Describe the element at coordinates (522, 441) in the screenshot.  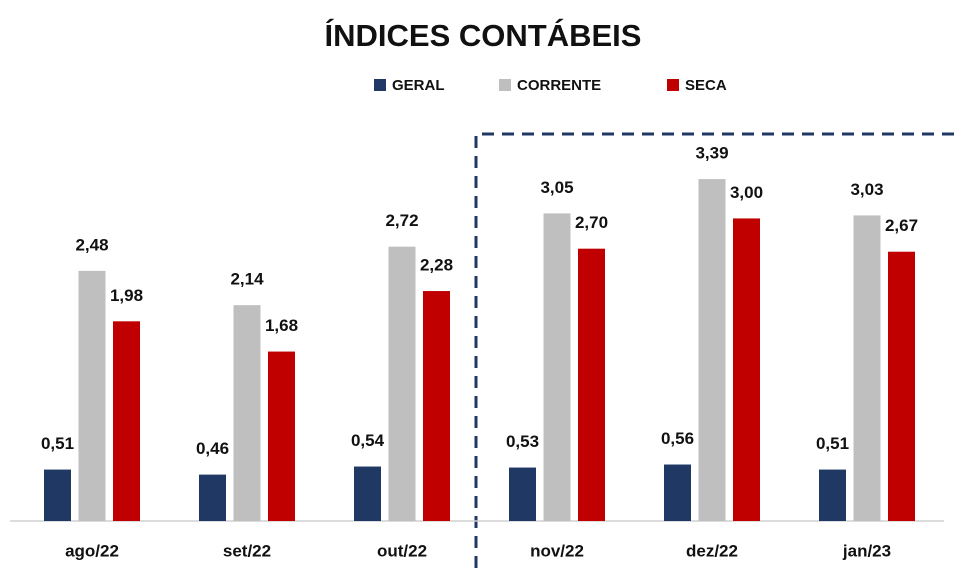
I see `value-label: 0,53` at that location.